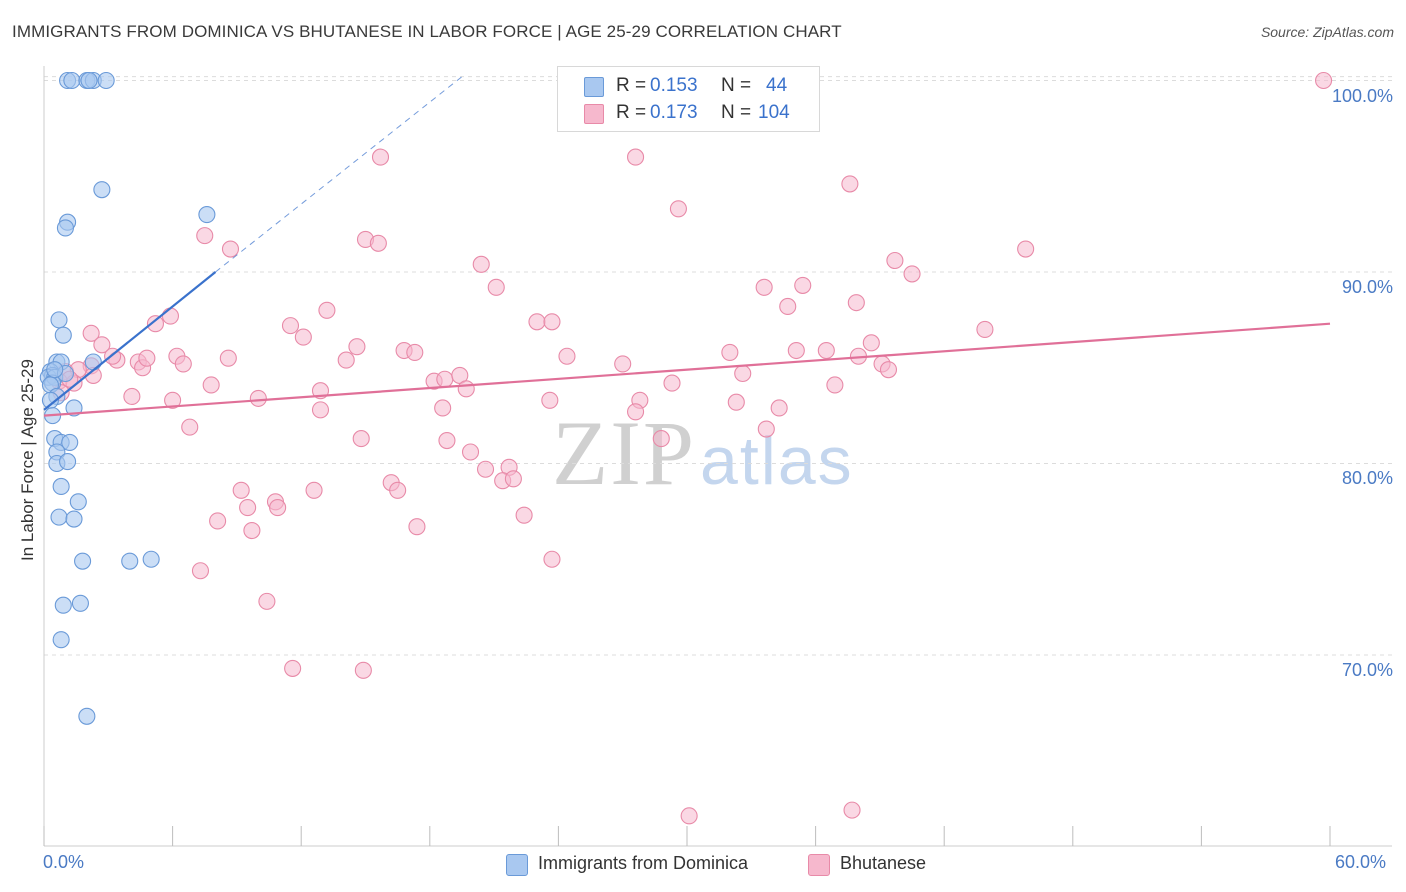 This screenshot has height=892, width=1406. What do you see at coordinates (1327, 32) in the screenshot?
I see `source-label: Source: ZipAtlas.com` at bounding box center [1327, 32].